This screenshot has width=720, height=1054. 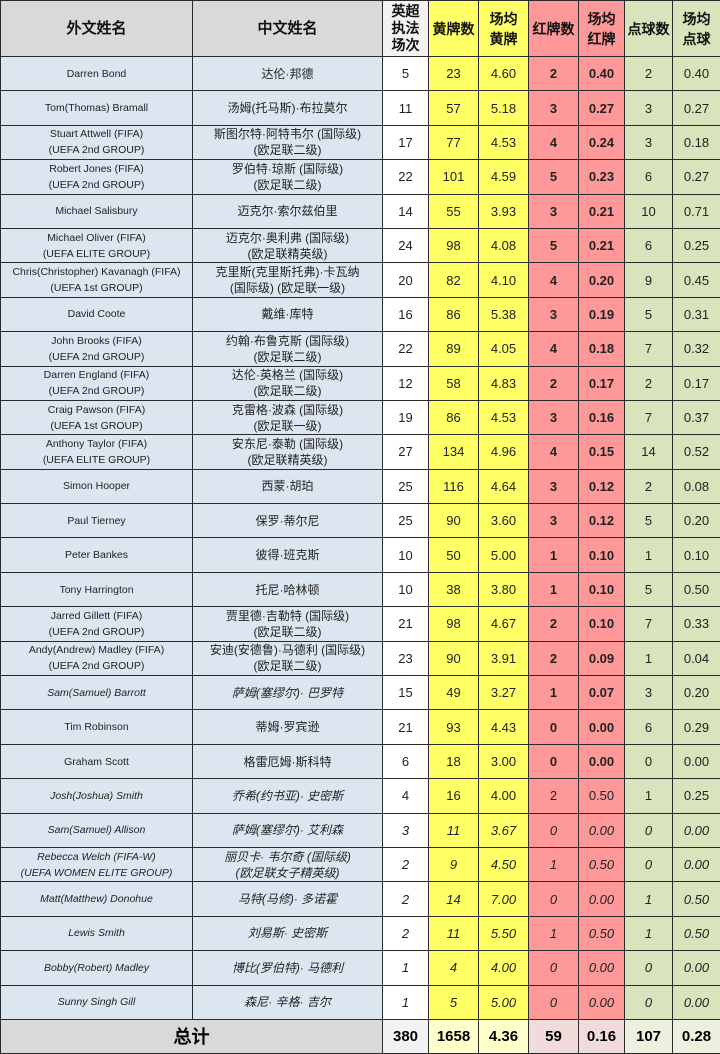 I want to click on yellow-avg-cell: 4.43, so click(x=503, y=727).